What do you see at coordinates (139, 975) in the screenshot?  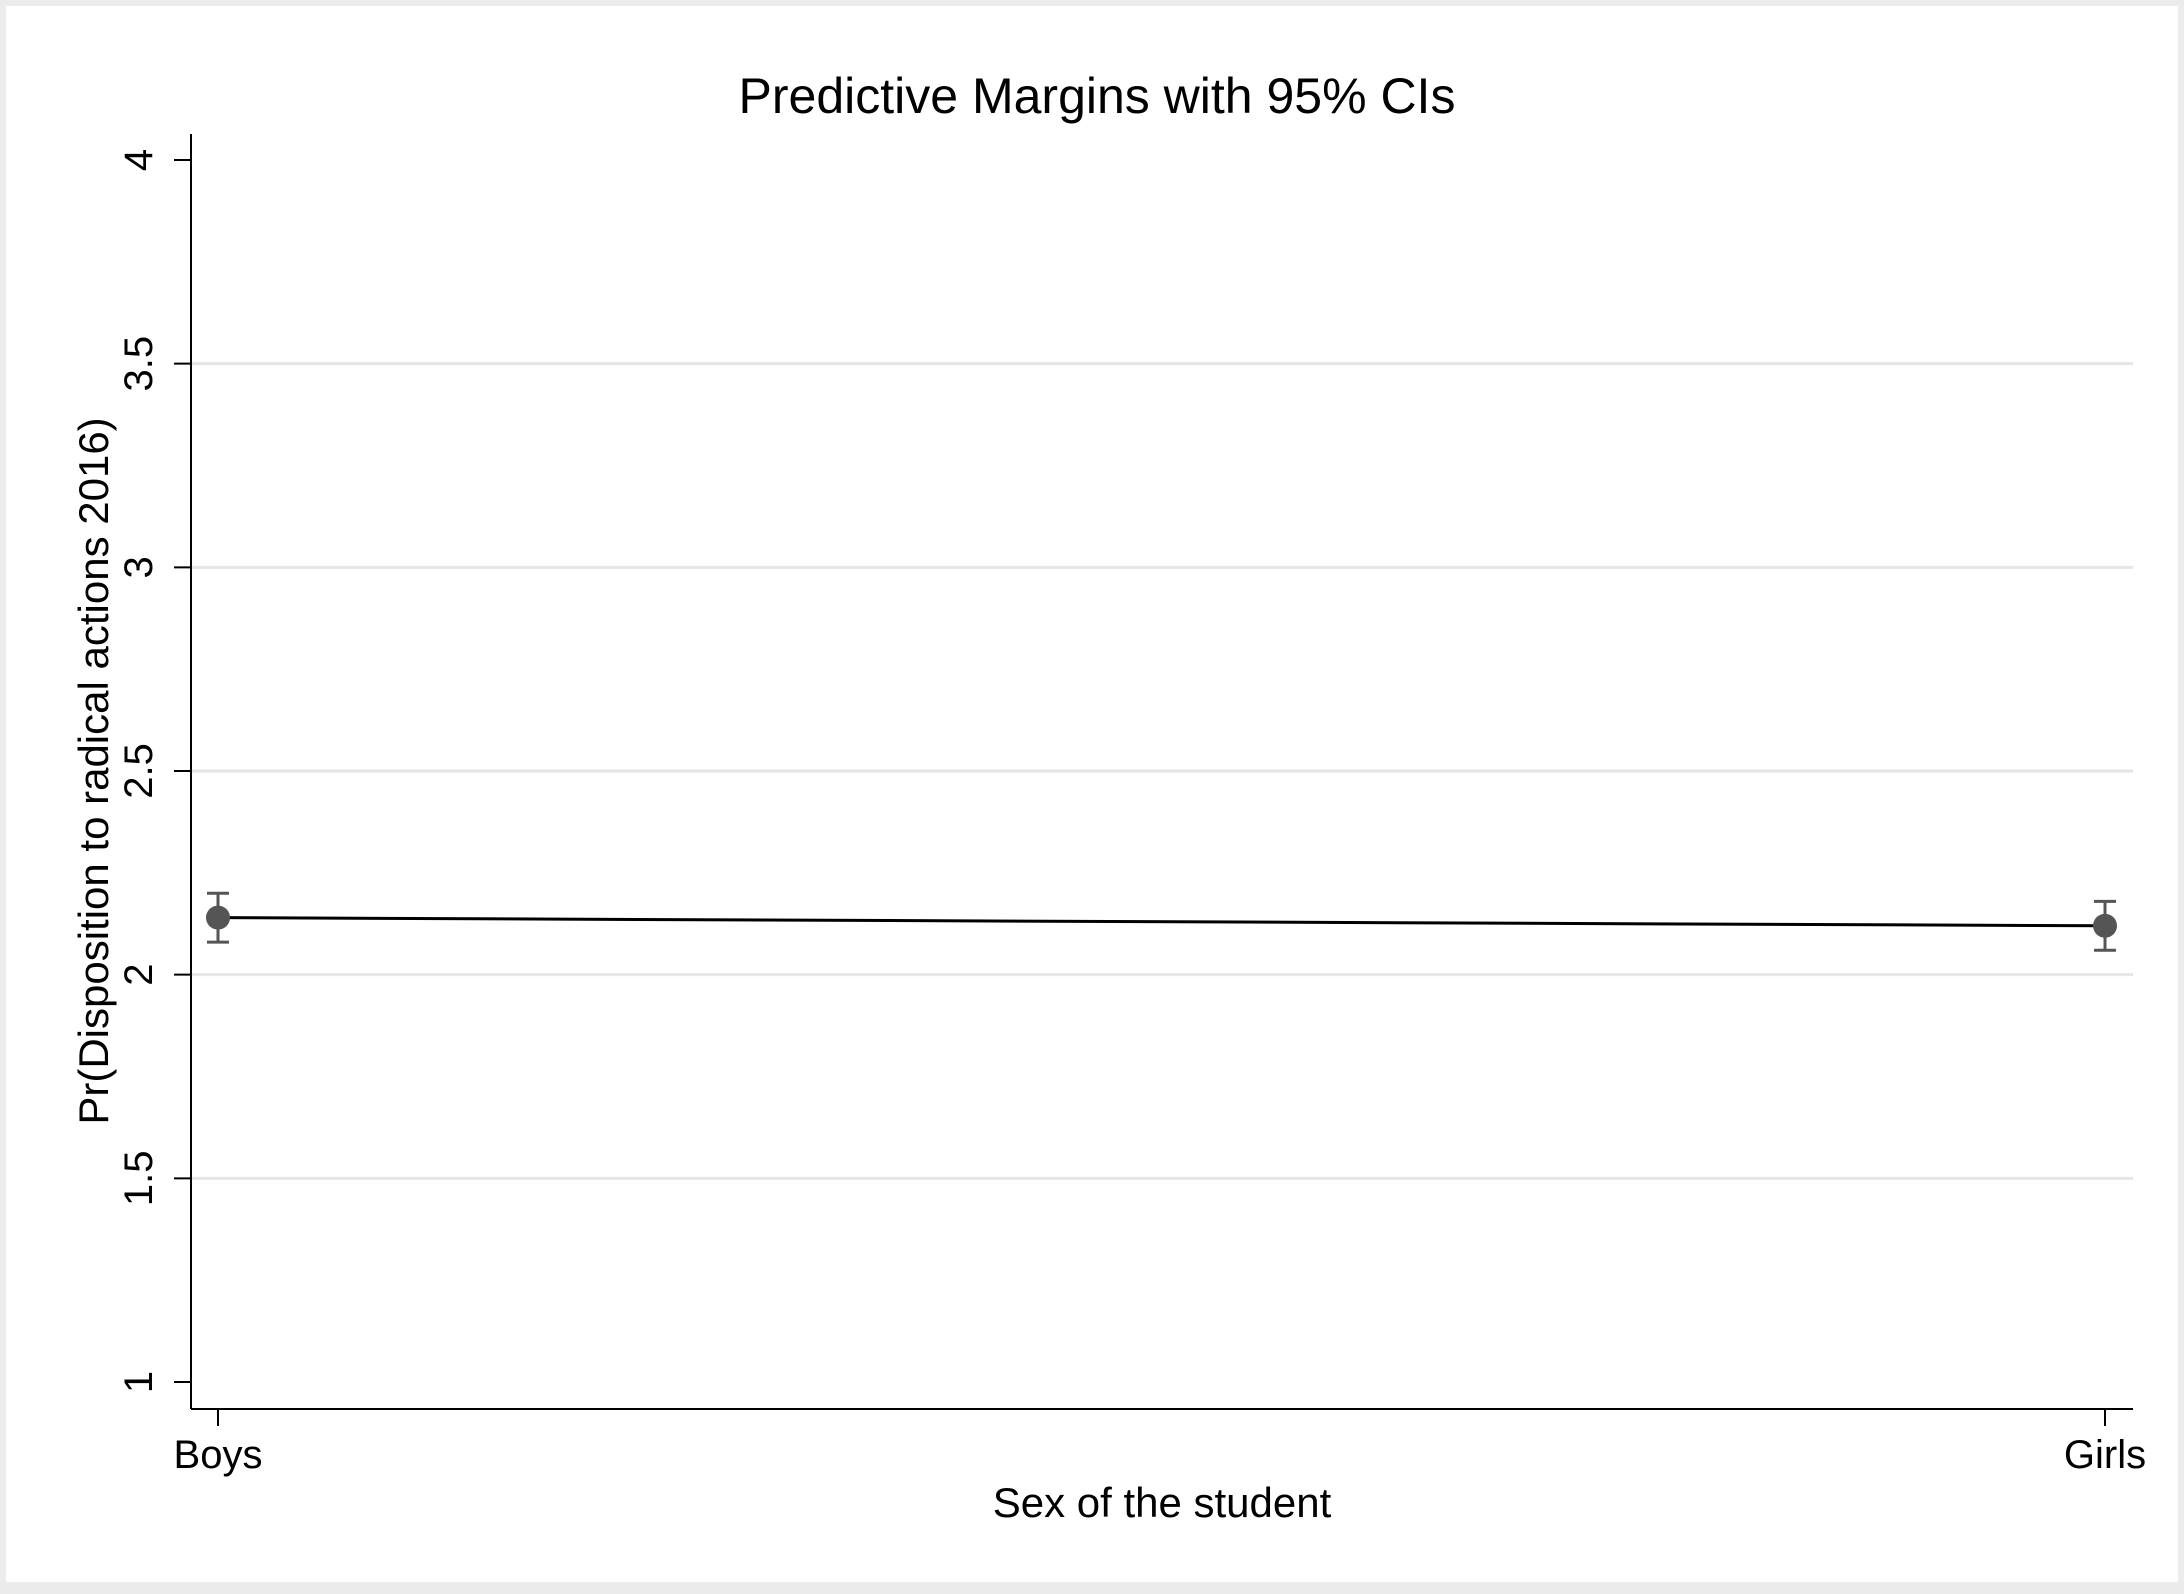 I see `y-tick-label: 2` at bounding box center [139, 975].